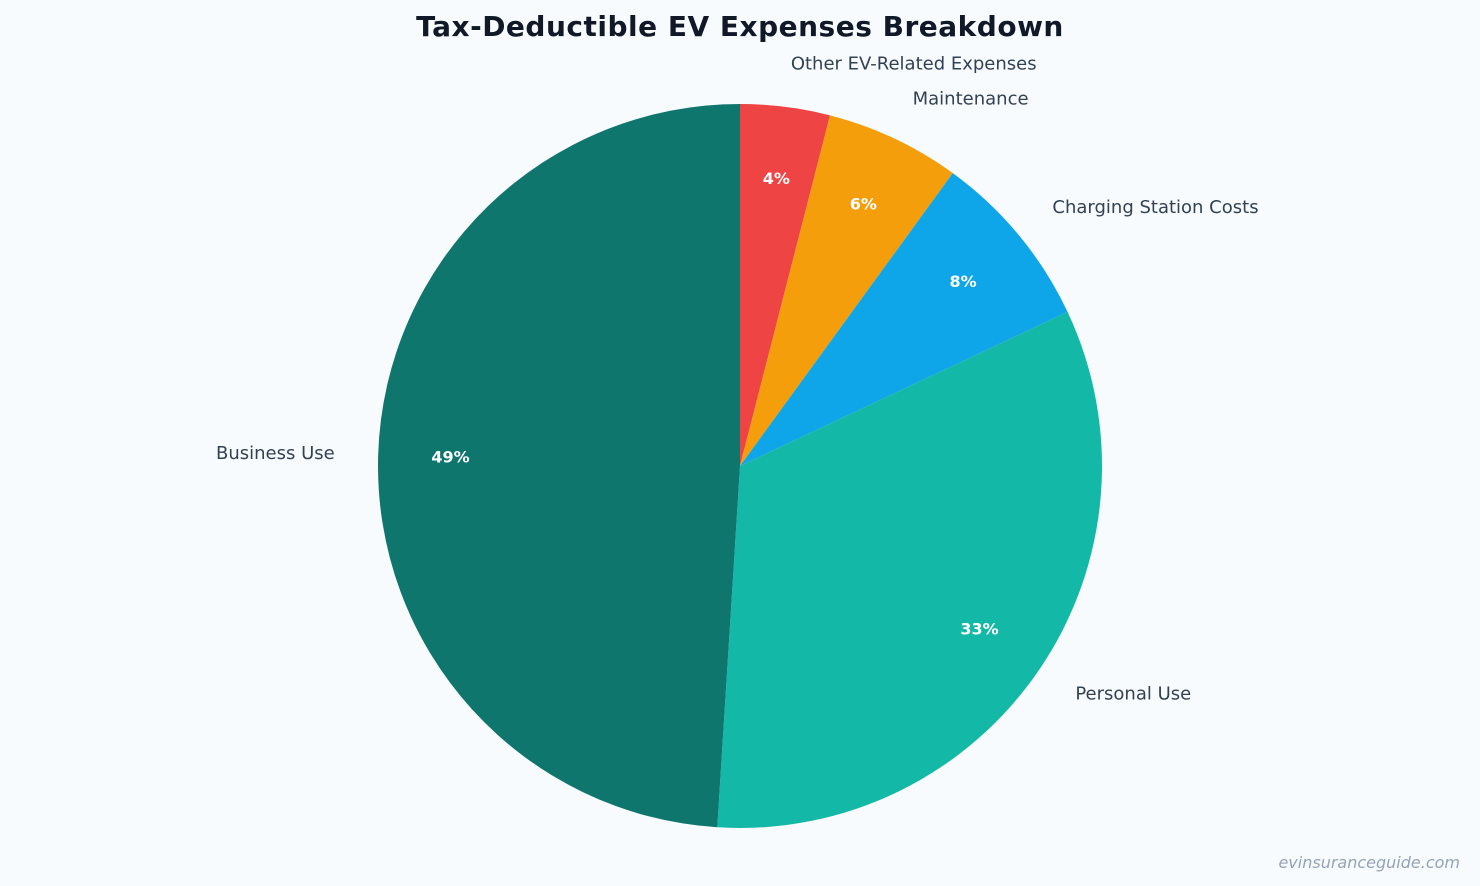  I want to click on pct-label-business-use: 49%, so click(450, 456).